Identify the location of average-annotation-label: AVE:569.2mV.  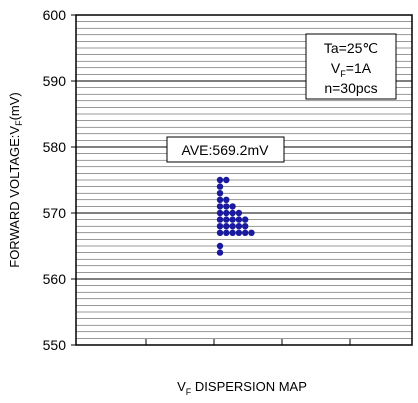
(226, 150).